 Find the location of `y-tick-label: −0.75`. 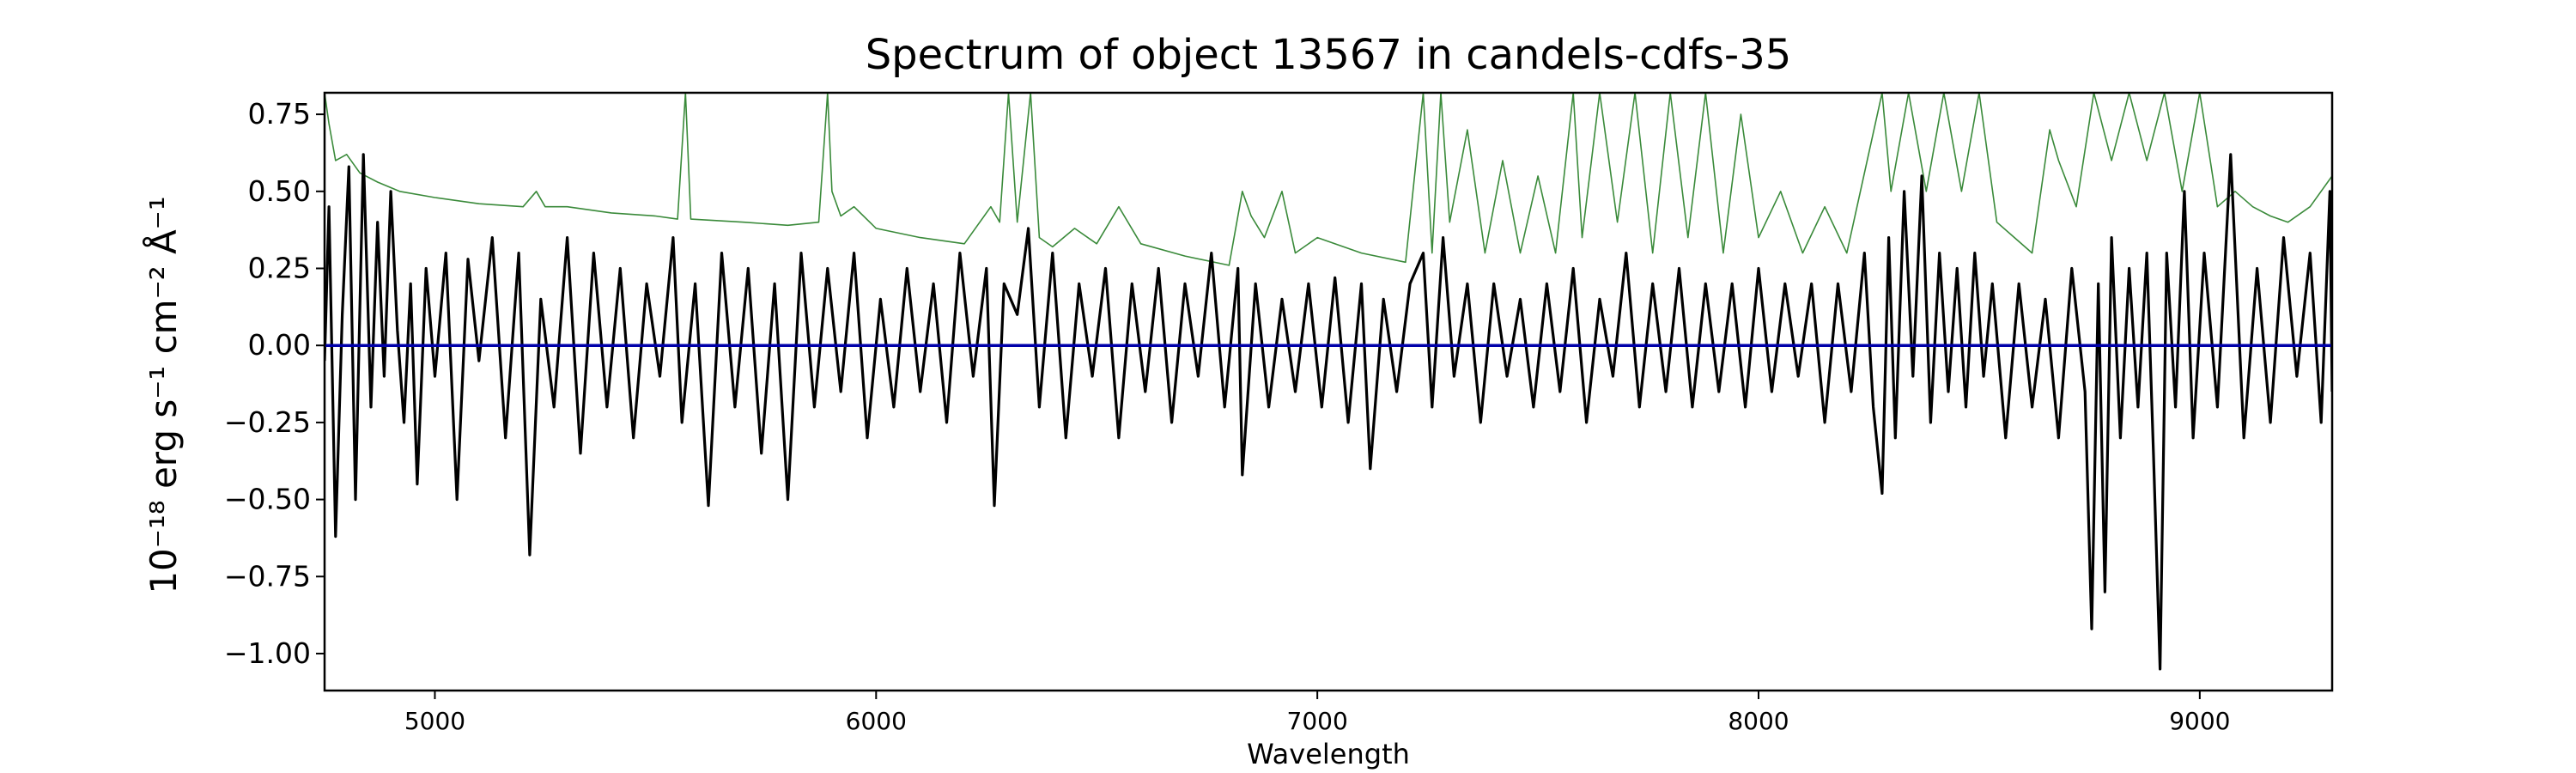

y-tick-label: −0.75 is located at coordinates (268, 576).